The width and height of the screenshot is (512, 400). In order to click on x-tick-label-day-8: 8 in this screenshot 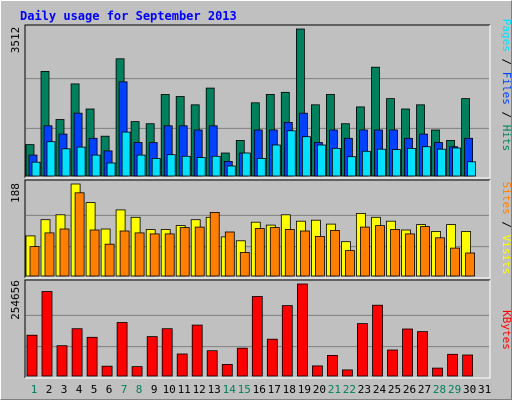, I will do `click(139, 389)`.